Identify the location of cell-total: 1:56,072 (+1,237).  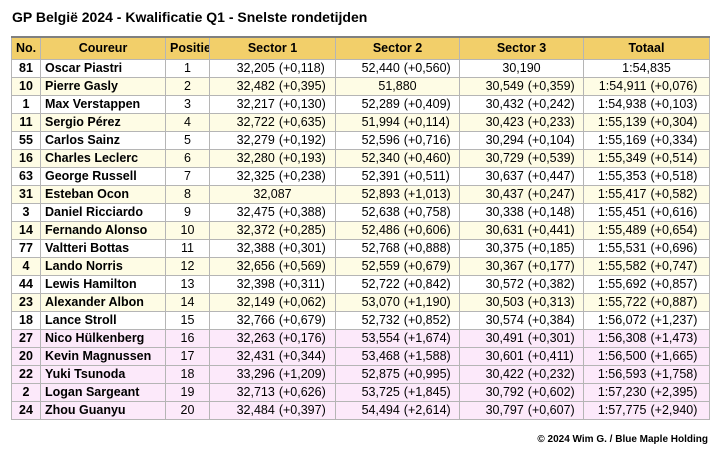
(646, 320).